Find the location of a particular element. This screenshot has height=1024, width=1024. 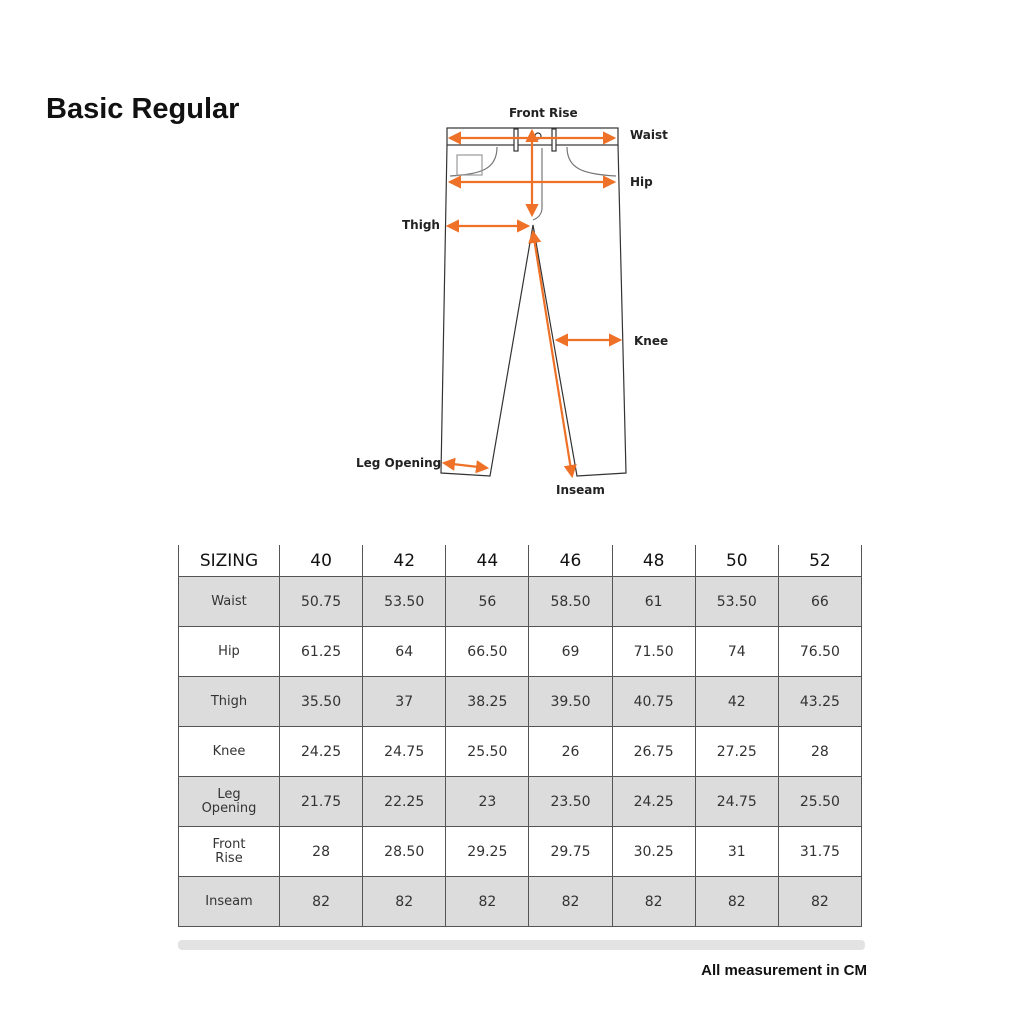

table-row: Hip 61.25 64 66.50 69 71.50 74 76.50 is located at coordinates (520, 651).